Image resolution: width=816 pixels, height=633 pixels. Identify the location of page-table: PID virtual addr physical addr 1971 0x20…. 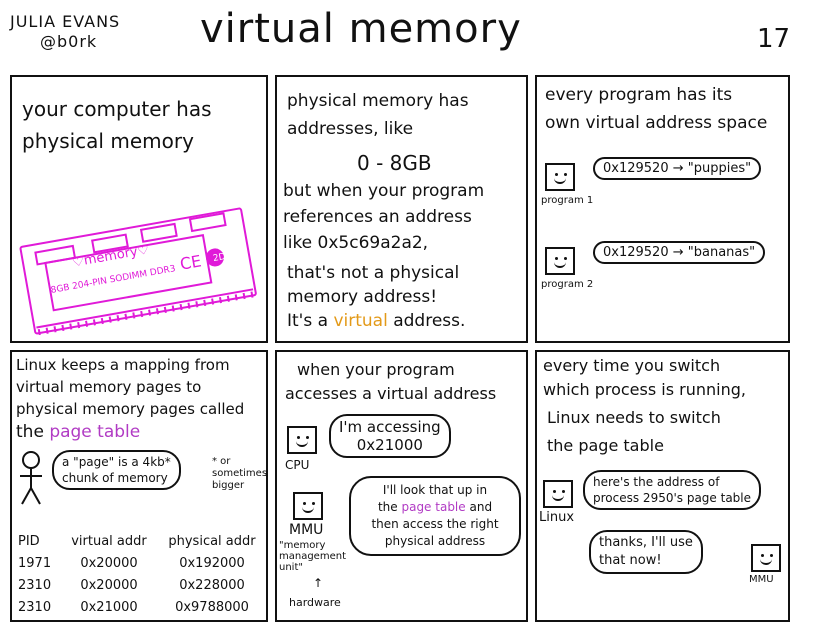
(142, 574).